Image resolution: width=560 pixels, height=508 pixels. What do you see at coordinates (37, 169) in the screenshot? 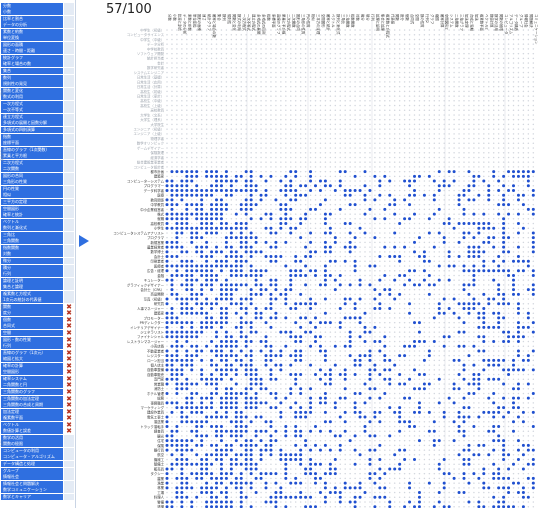
I see `sidebar-topic-item: 二次関数` at bounding box center [37, 169].